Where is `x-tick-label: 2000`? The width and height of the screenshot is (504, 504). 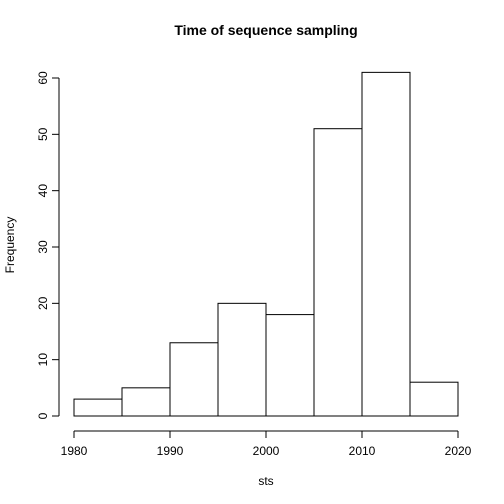 x-tick-label: 2000 is located at coordinates (266, 451).